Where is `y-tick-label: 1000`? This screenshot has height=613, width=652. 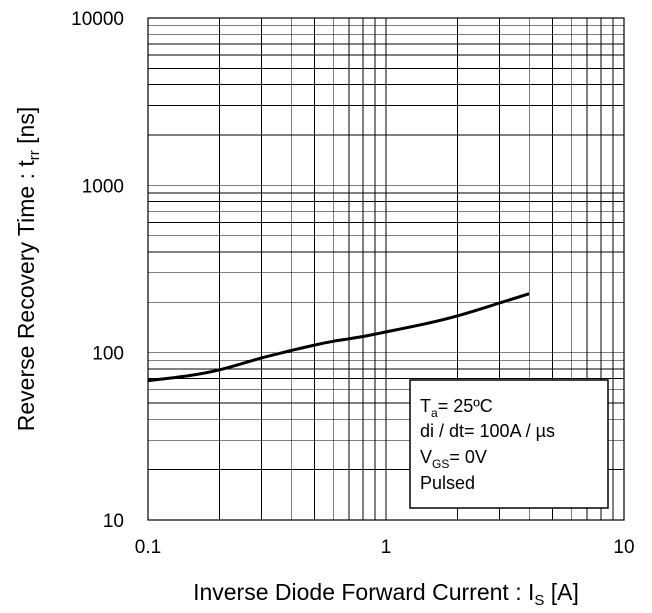
y-tick-label: 1000 is located at coordinates (103, 186).